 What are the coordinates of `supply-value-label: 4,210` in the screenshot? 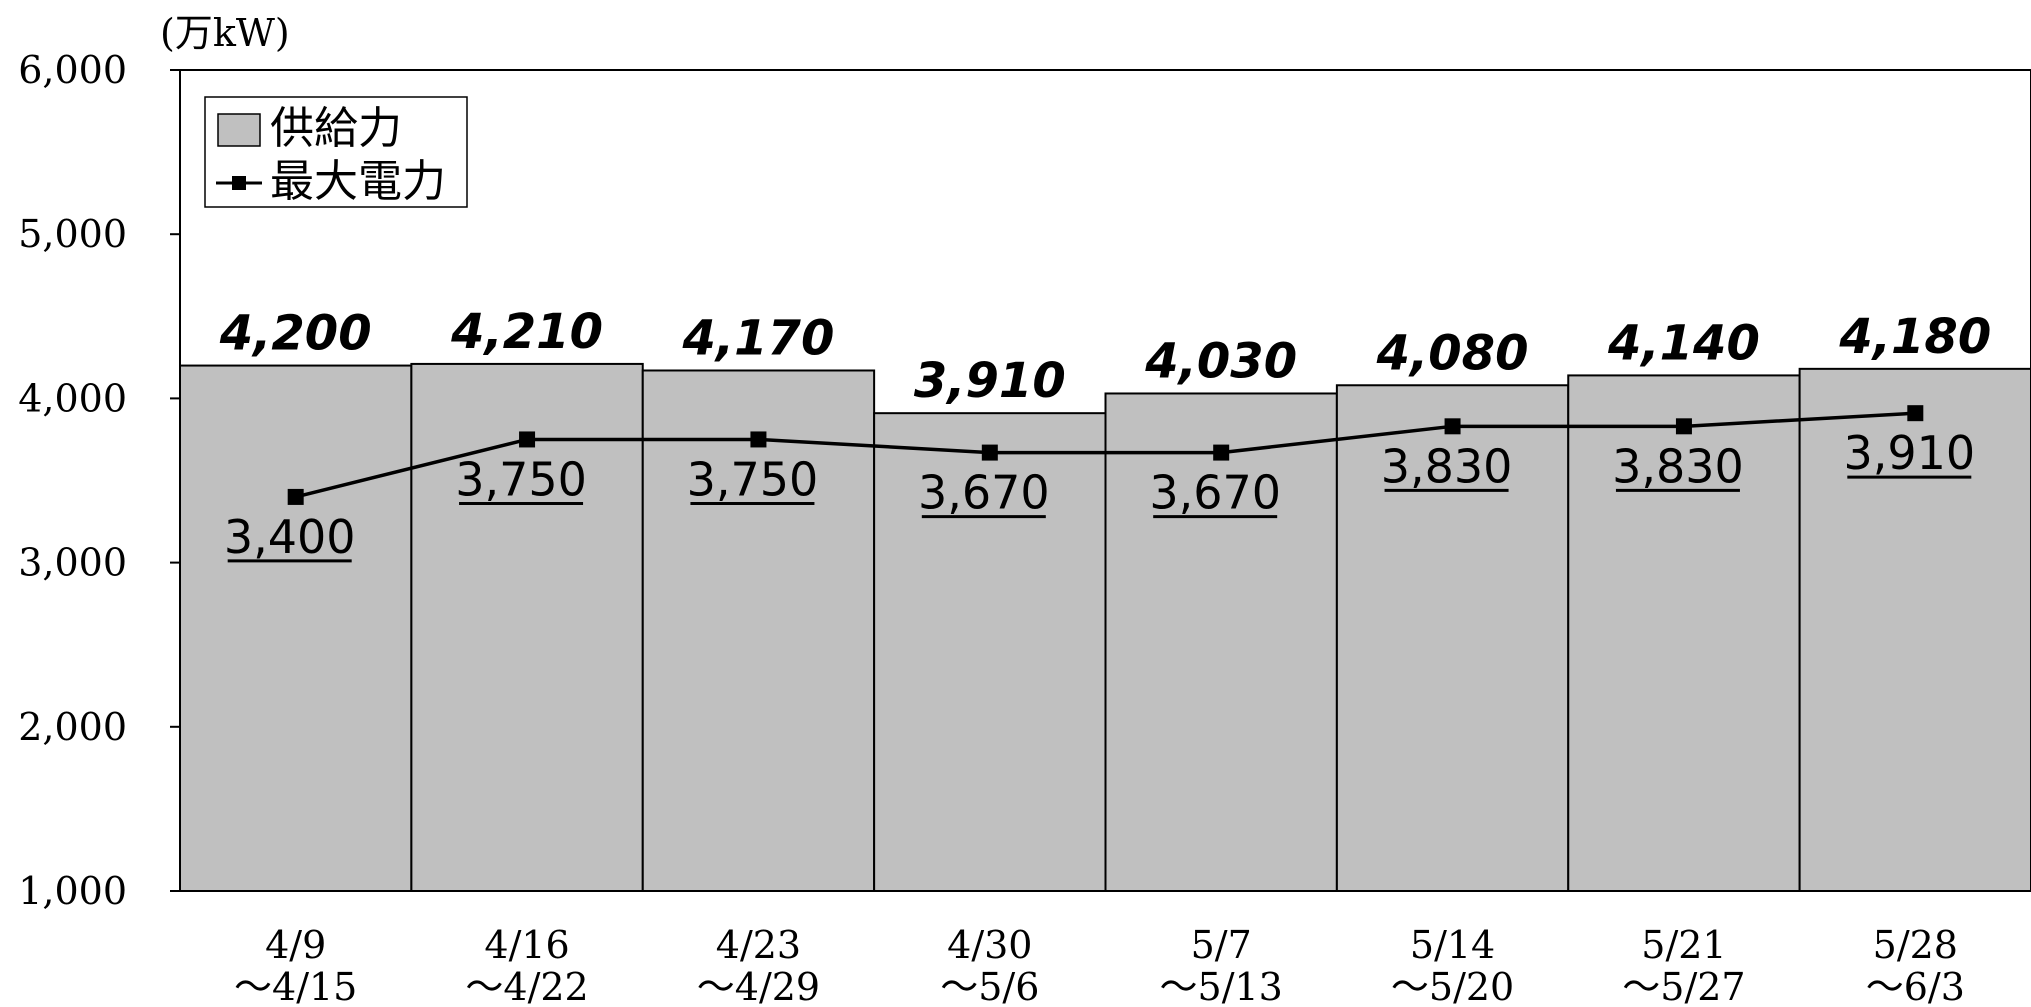 It's located at (526, 332).